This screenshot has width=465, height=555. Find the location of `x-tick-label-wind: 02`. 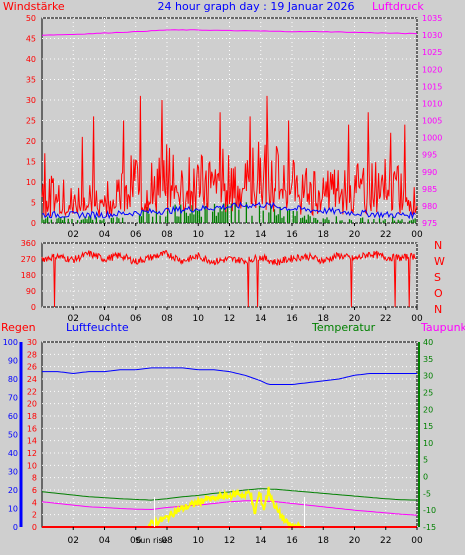

x-tick-label-wind: 02 is located at coordinates (73, 235).